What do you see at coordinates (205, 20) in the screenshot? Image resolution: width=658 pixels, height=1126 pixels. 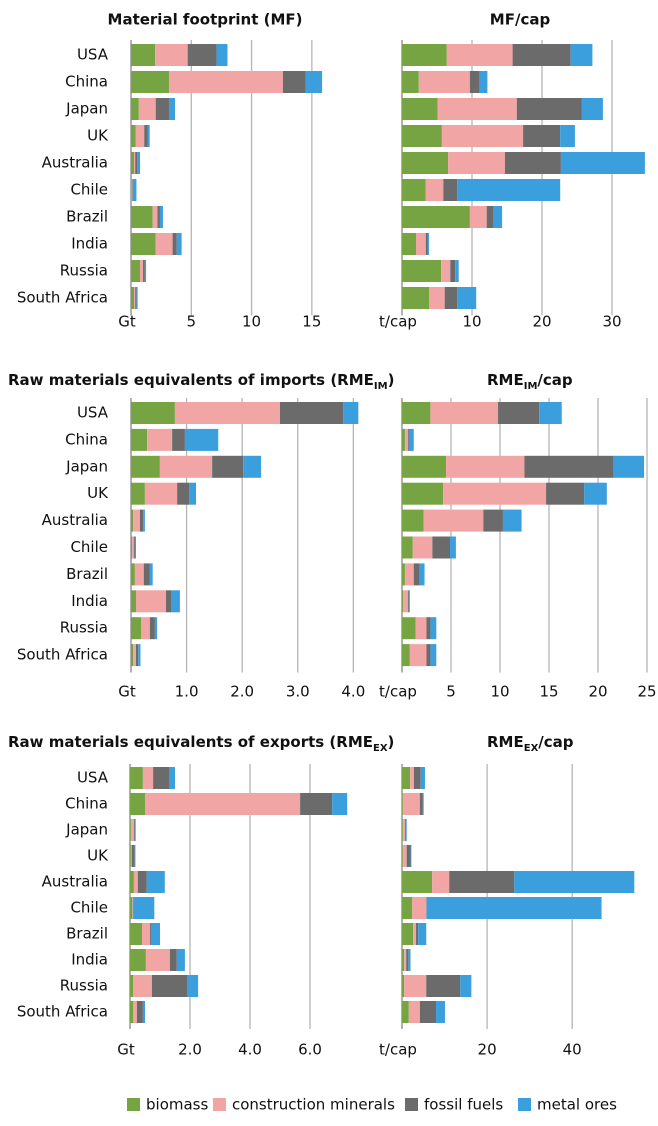 I see `chart-title: Material footprint (MF)` at bounding box center [205, 20].